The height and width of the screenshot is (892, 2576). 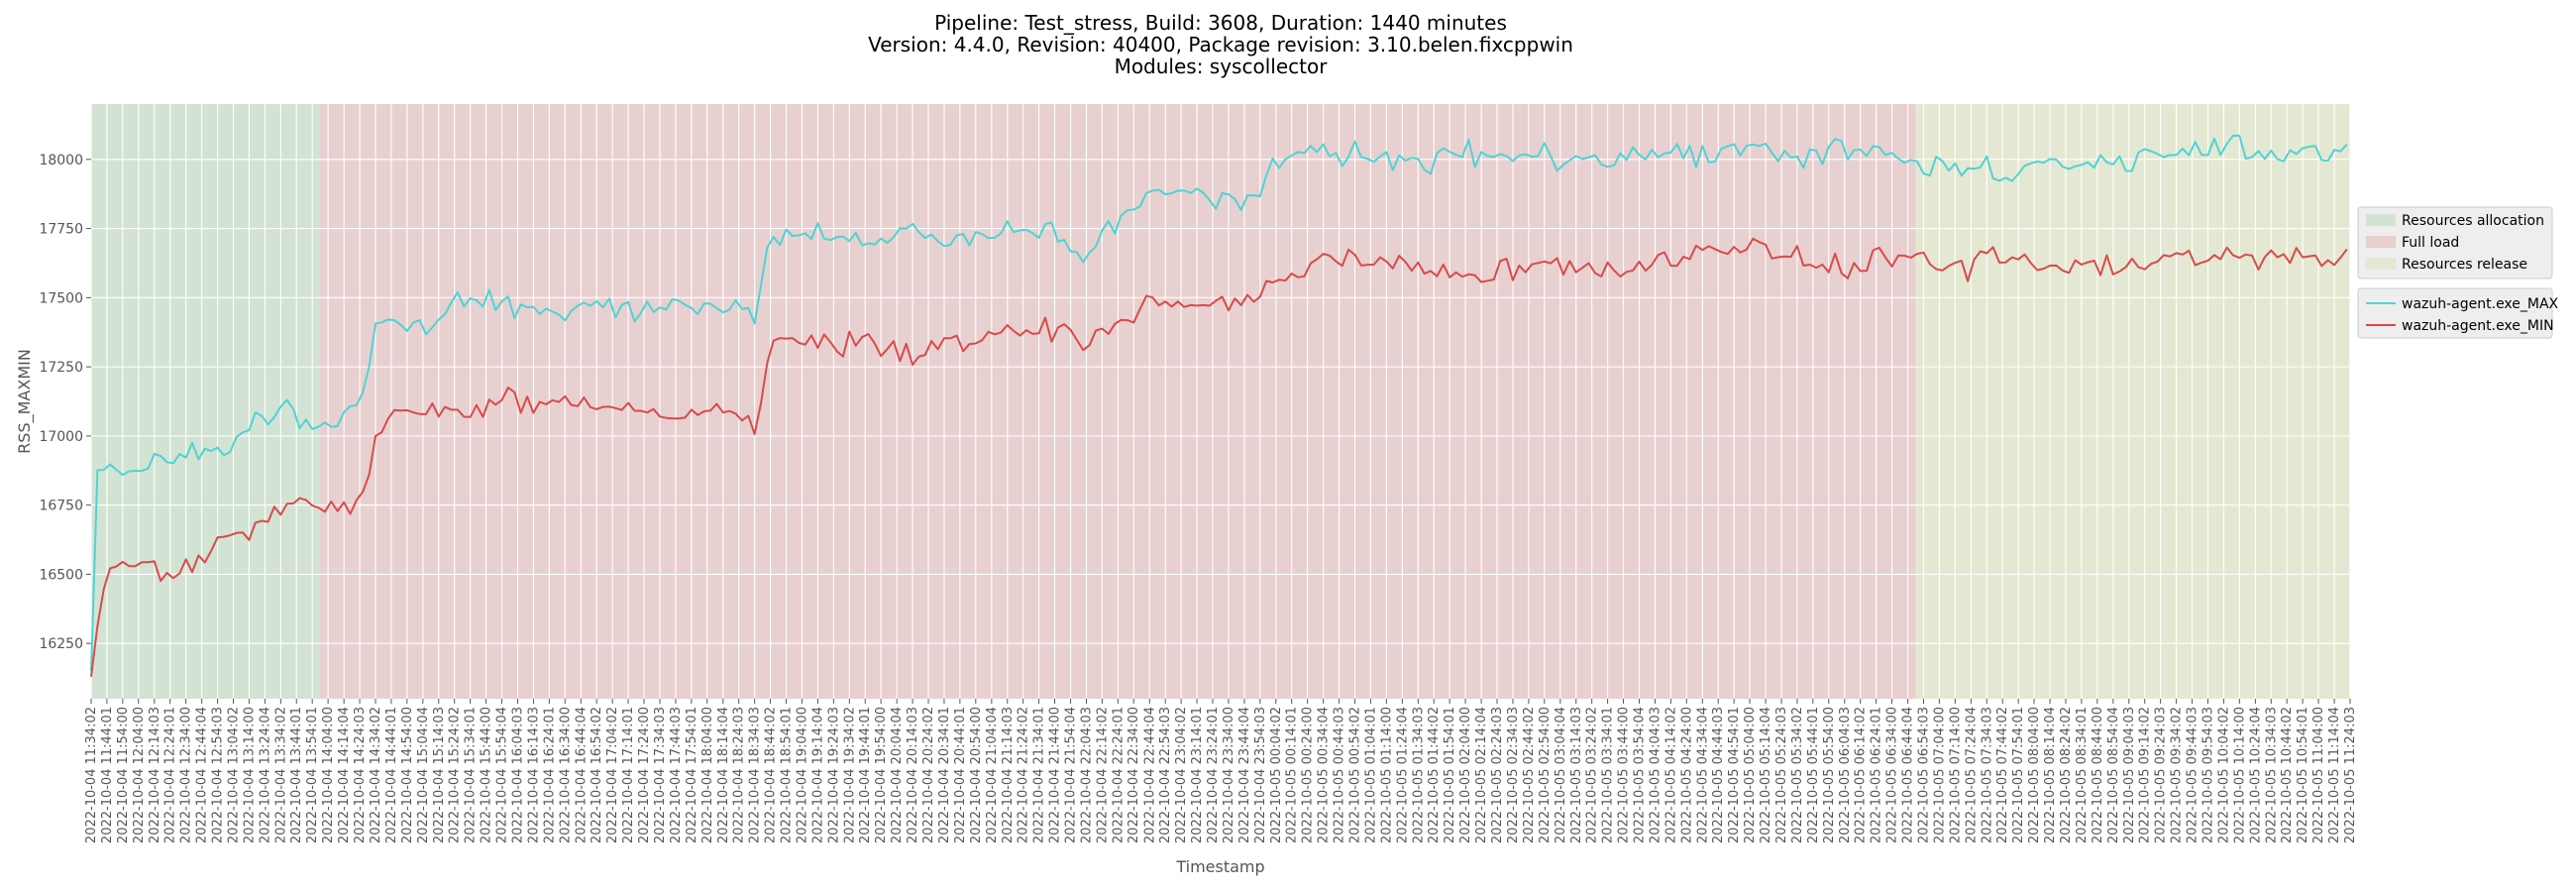 I want to click on x-tick-label: 2022-10-05 01:54:01, so click(x=1450, y=775).